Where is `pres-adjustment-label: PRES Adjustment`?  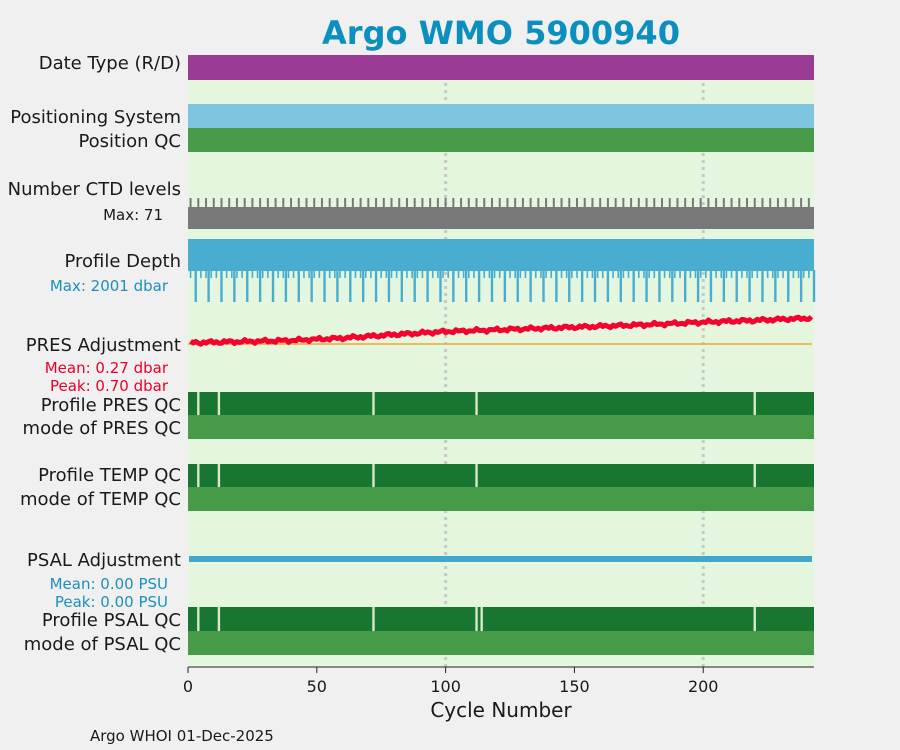 pres-adjustment-label: PRES Adjustment is located at coordinates (103, 345).